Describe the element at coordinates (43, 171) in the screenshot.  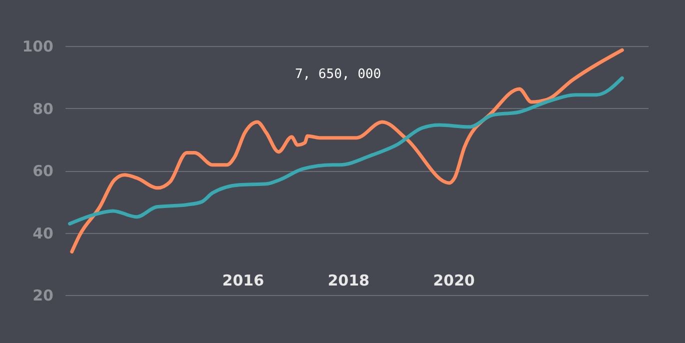
I see `y-tick-label: 60` at that location.